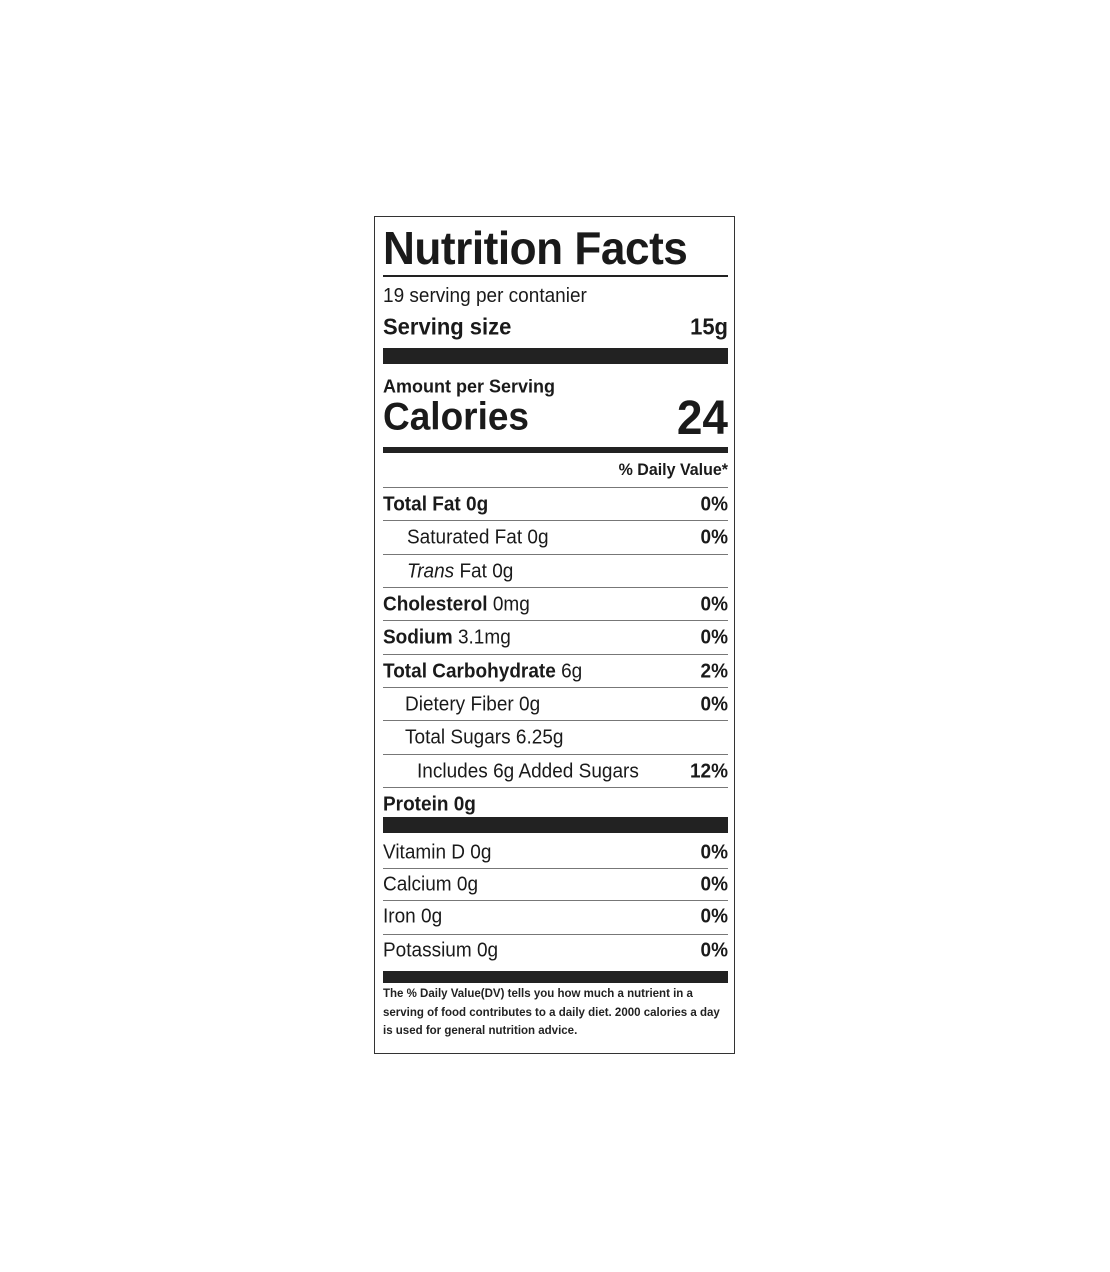 This screenshot has width=1110, height=1272. I want to click on amount-per-serving: Amount per Serving, so click(555, 385).